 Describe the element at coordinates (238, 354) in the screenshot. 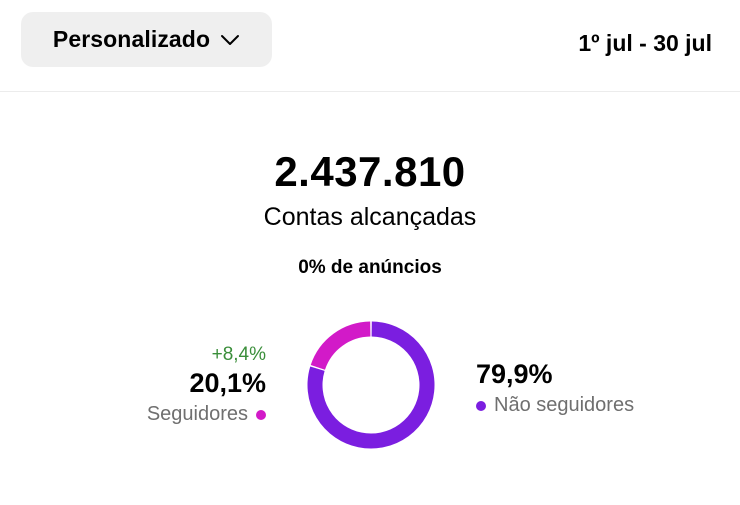

I see `followers-delta: +8,4%` at that location.